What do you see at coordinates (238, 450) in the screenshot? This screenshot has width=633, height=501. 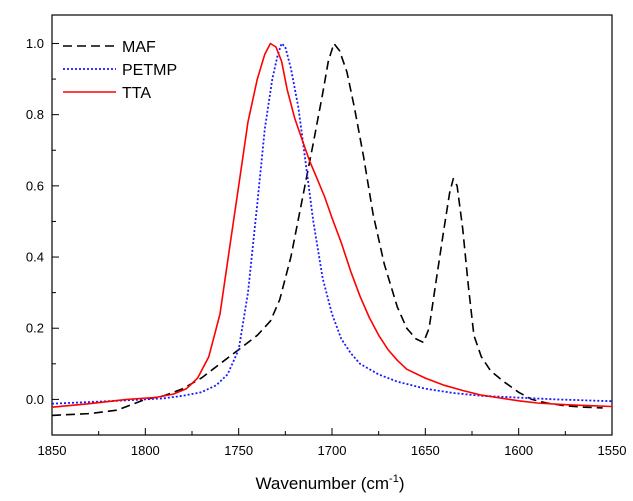 I see `x-tick-label: 1750` at bounding box center [238, 450].